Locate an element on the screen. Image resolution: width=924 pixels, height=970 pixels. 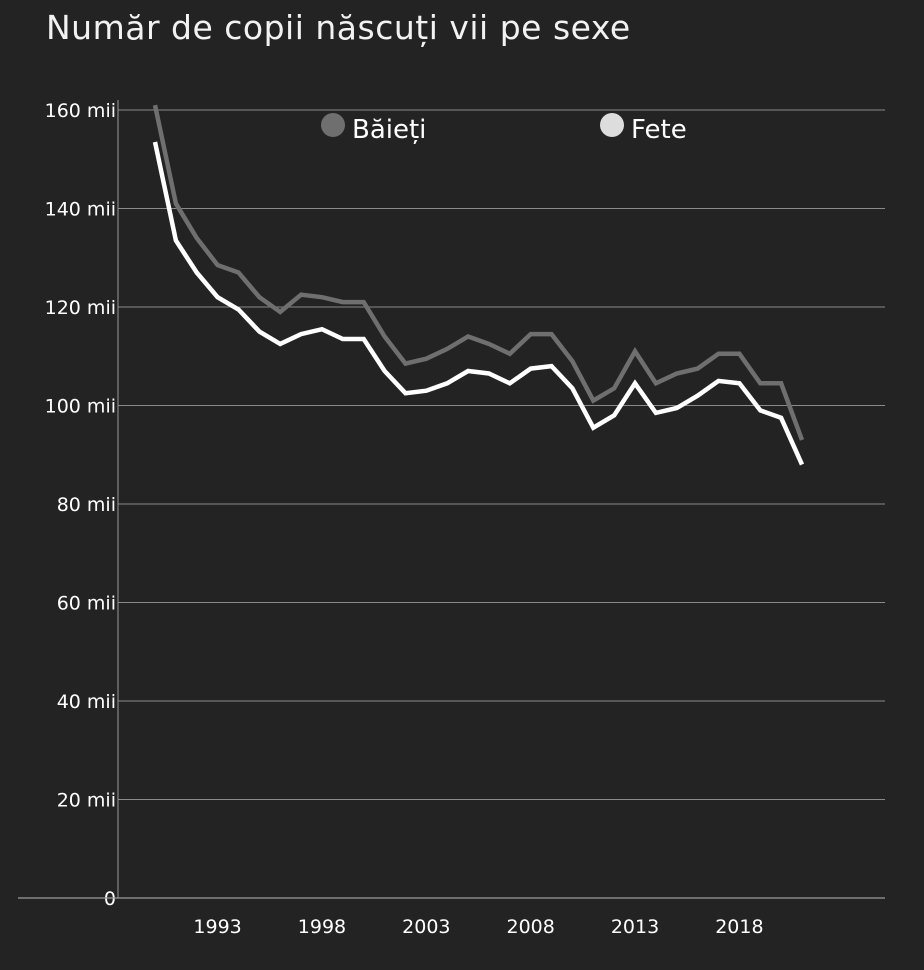
y-tick-label: 160 mii is located at coordinates (80, 111).